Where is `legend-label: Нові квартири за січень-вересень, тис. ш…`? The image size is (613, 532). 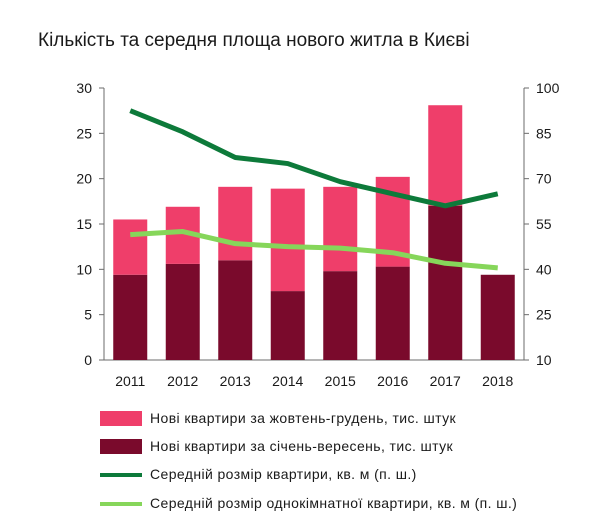
legend-label: Нові квартири за січень-вересень, тис. ш… is located at coordinates (302, 446).